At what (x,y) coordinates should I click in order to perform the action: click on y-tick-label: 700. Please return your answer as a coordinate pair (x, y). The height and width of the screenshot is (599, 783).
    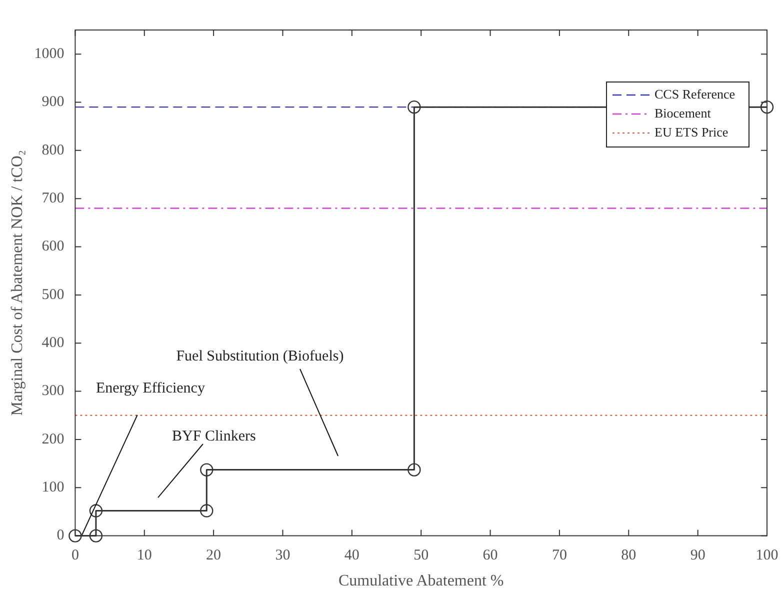
    Looking at the image, I should click on (53, 198).